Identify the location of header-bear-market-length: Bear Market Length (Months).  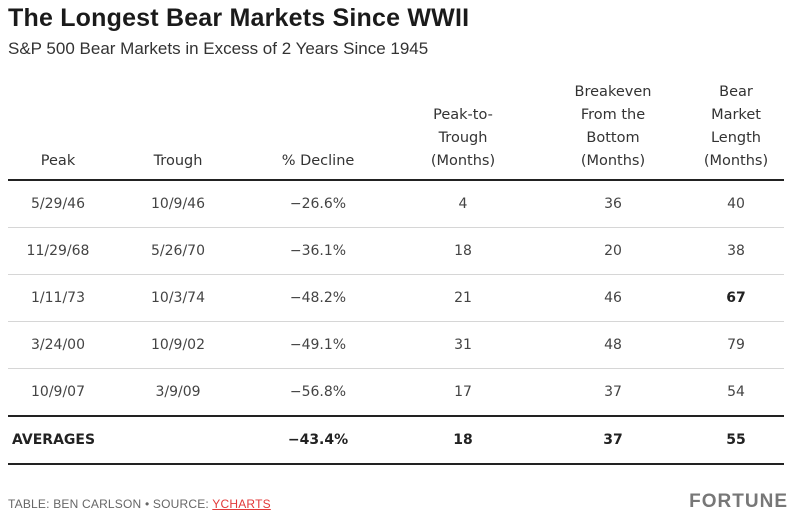
(736, 126).